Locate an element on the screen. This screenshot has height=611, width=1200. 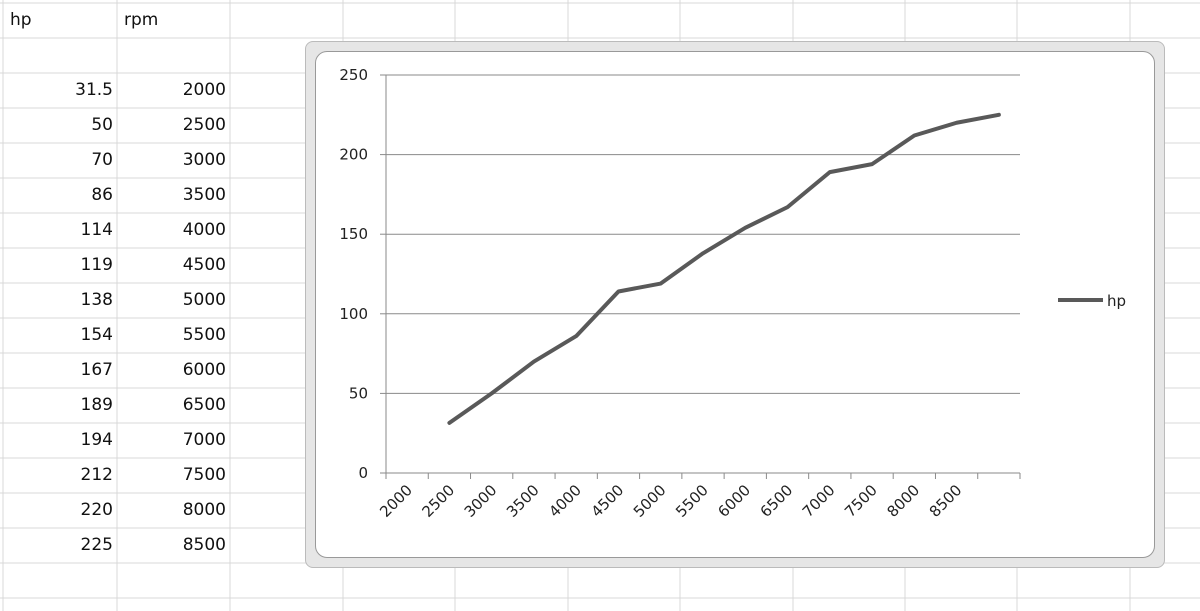
cell-rpm: 2000 is located at coordinates (204, 90).